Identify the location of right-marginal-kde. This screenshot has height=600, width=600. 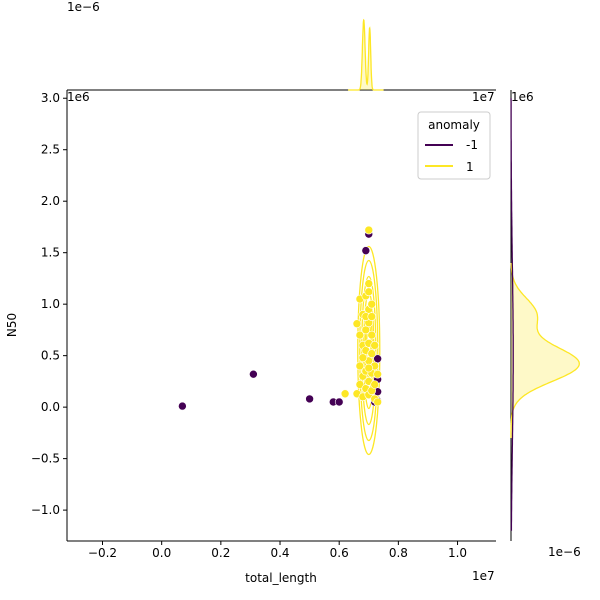
(545, 315).